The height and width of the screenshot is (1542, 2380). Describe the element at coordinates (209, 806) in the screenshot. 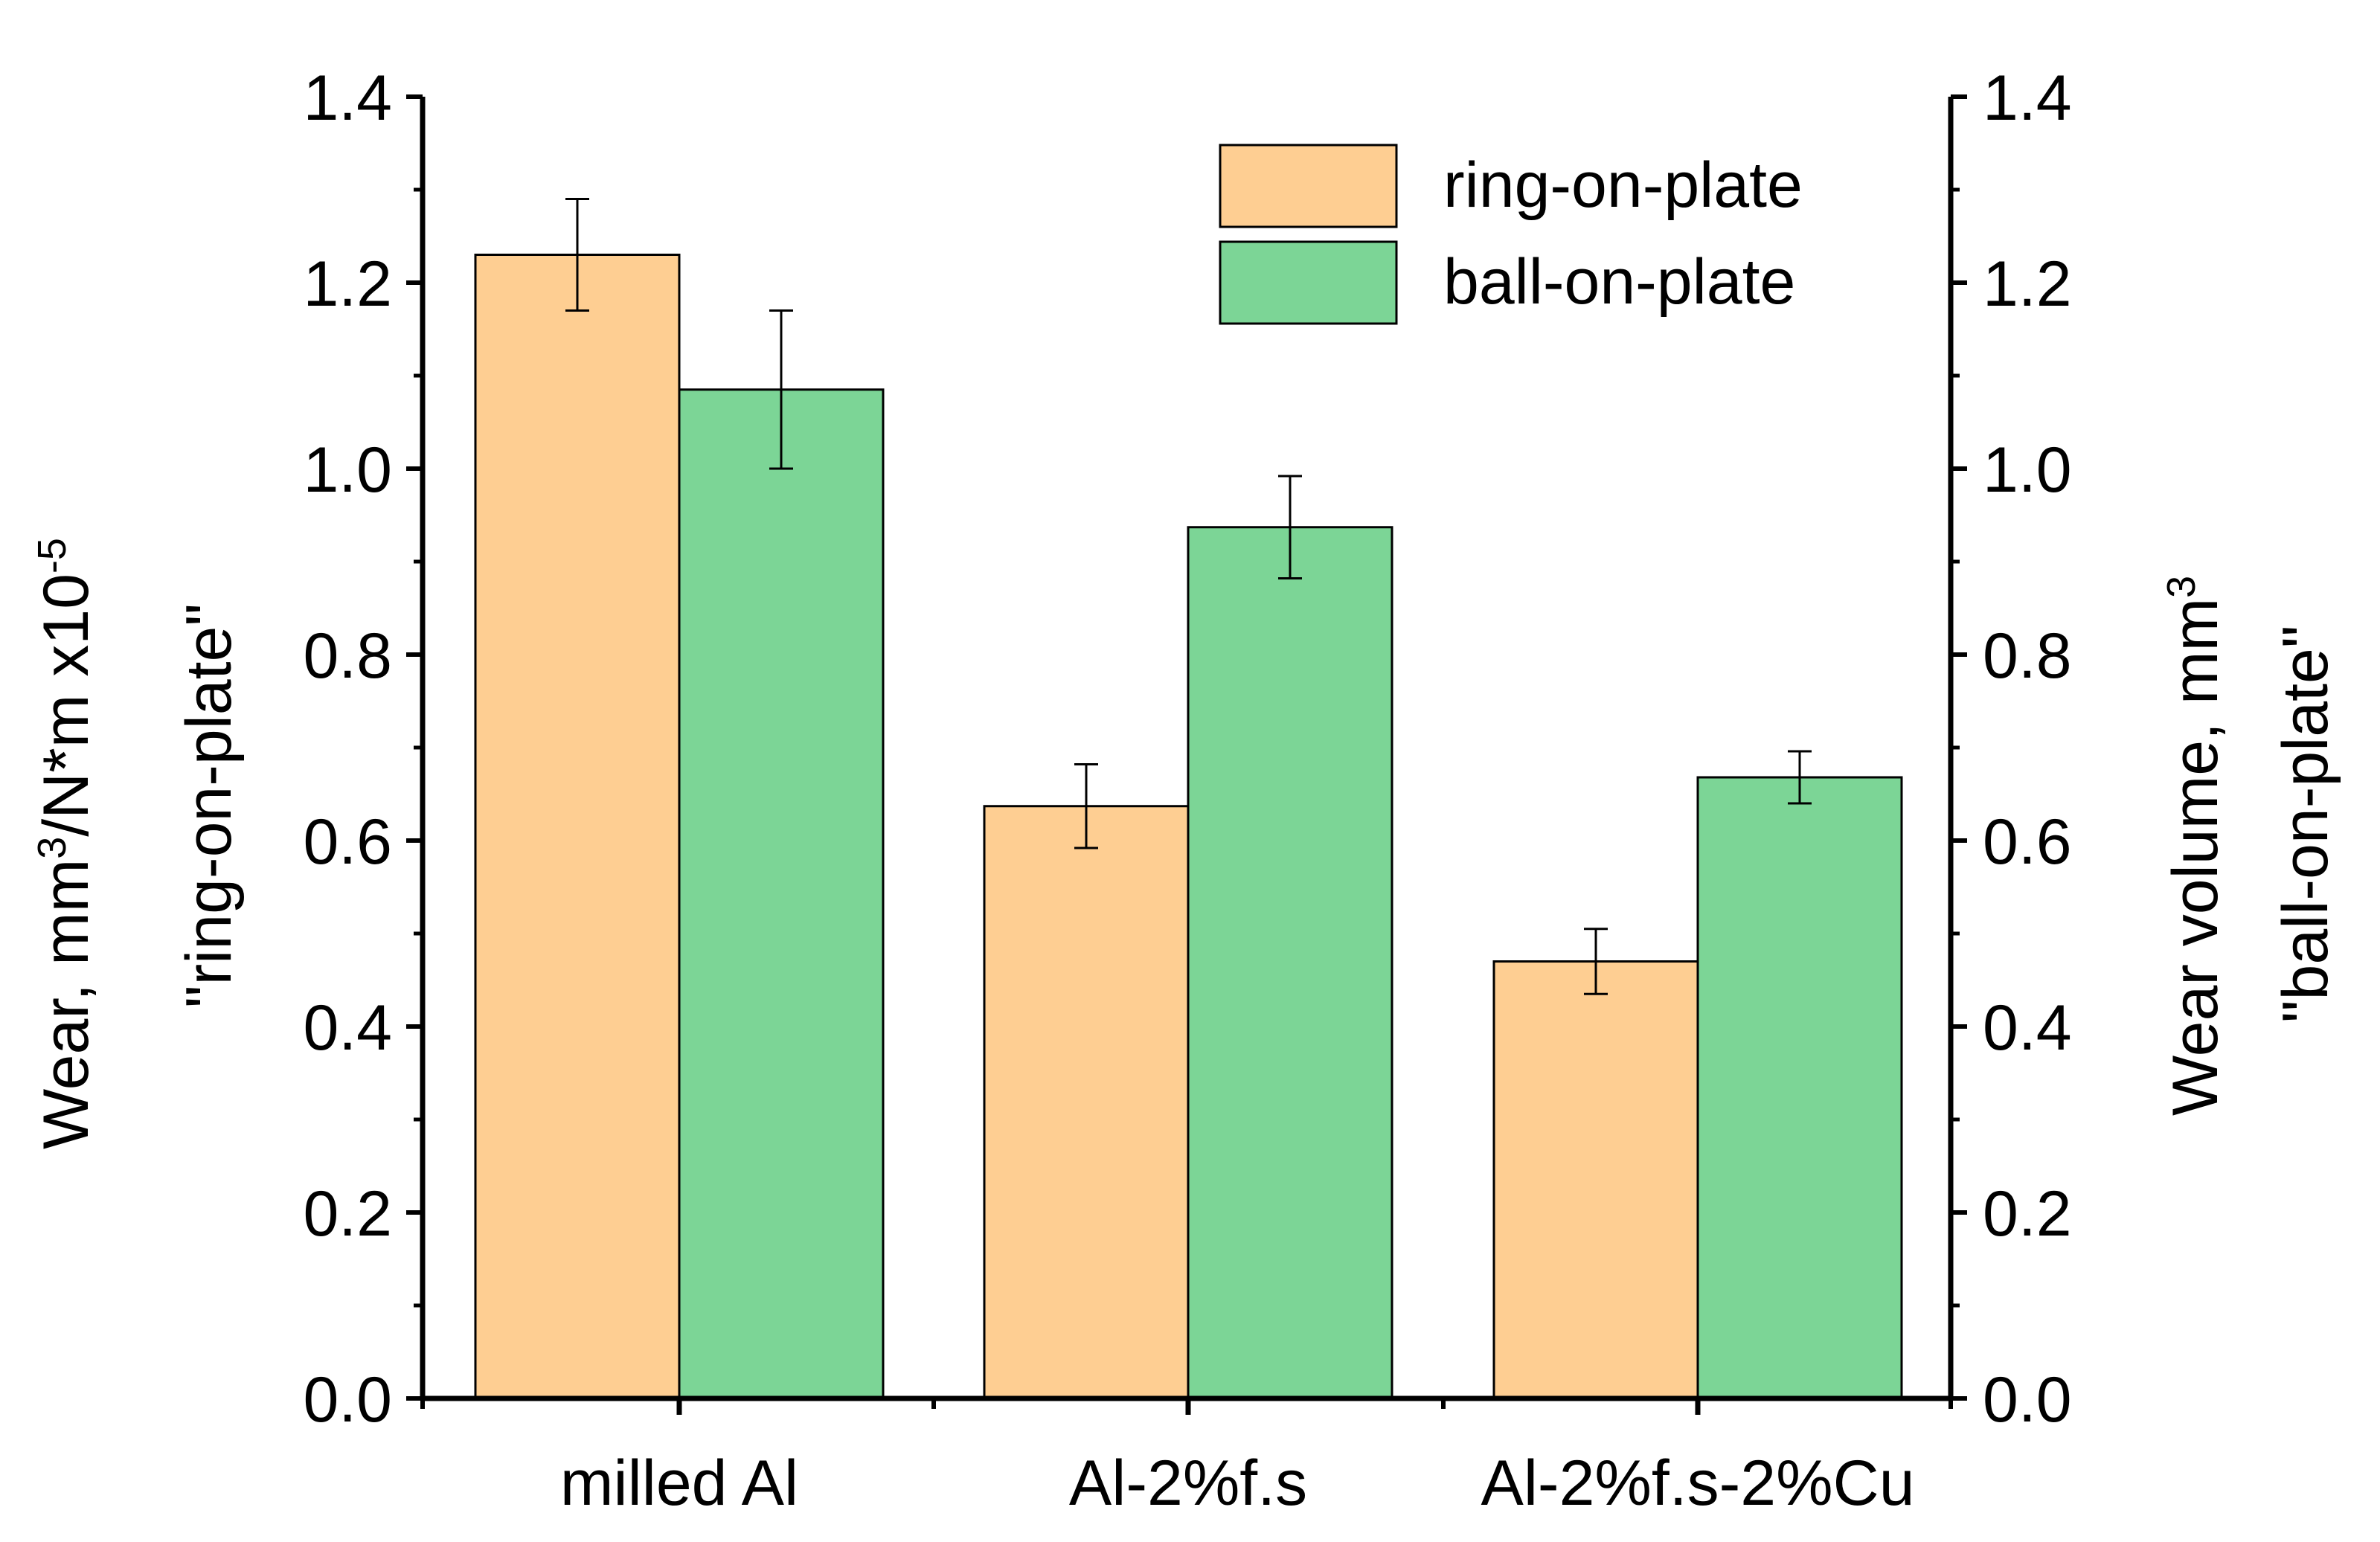

I see `y-axis-subtitle-left: "ring-on-plate"` at that location.